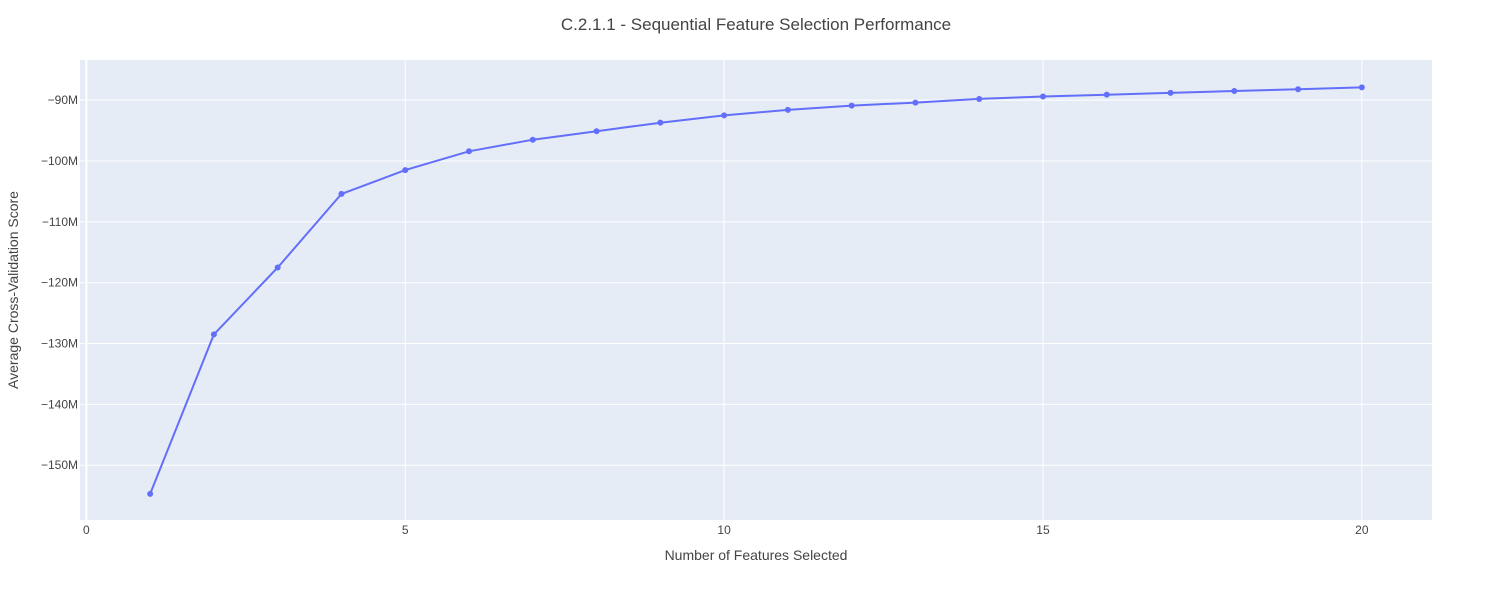  I want to click on y-tick-label: −100M, so click(59, 161).